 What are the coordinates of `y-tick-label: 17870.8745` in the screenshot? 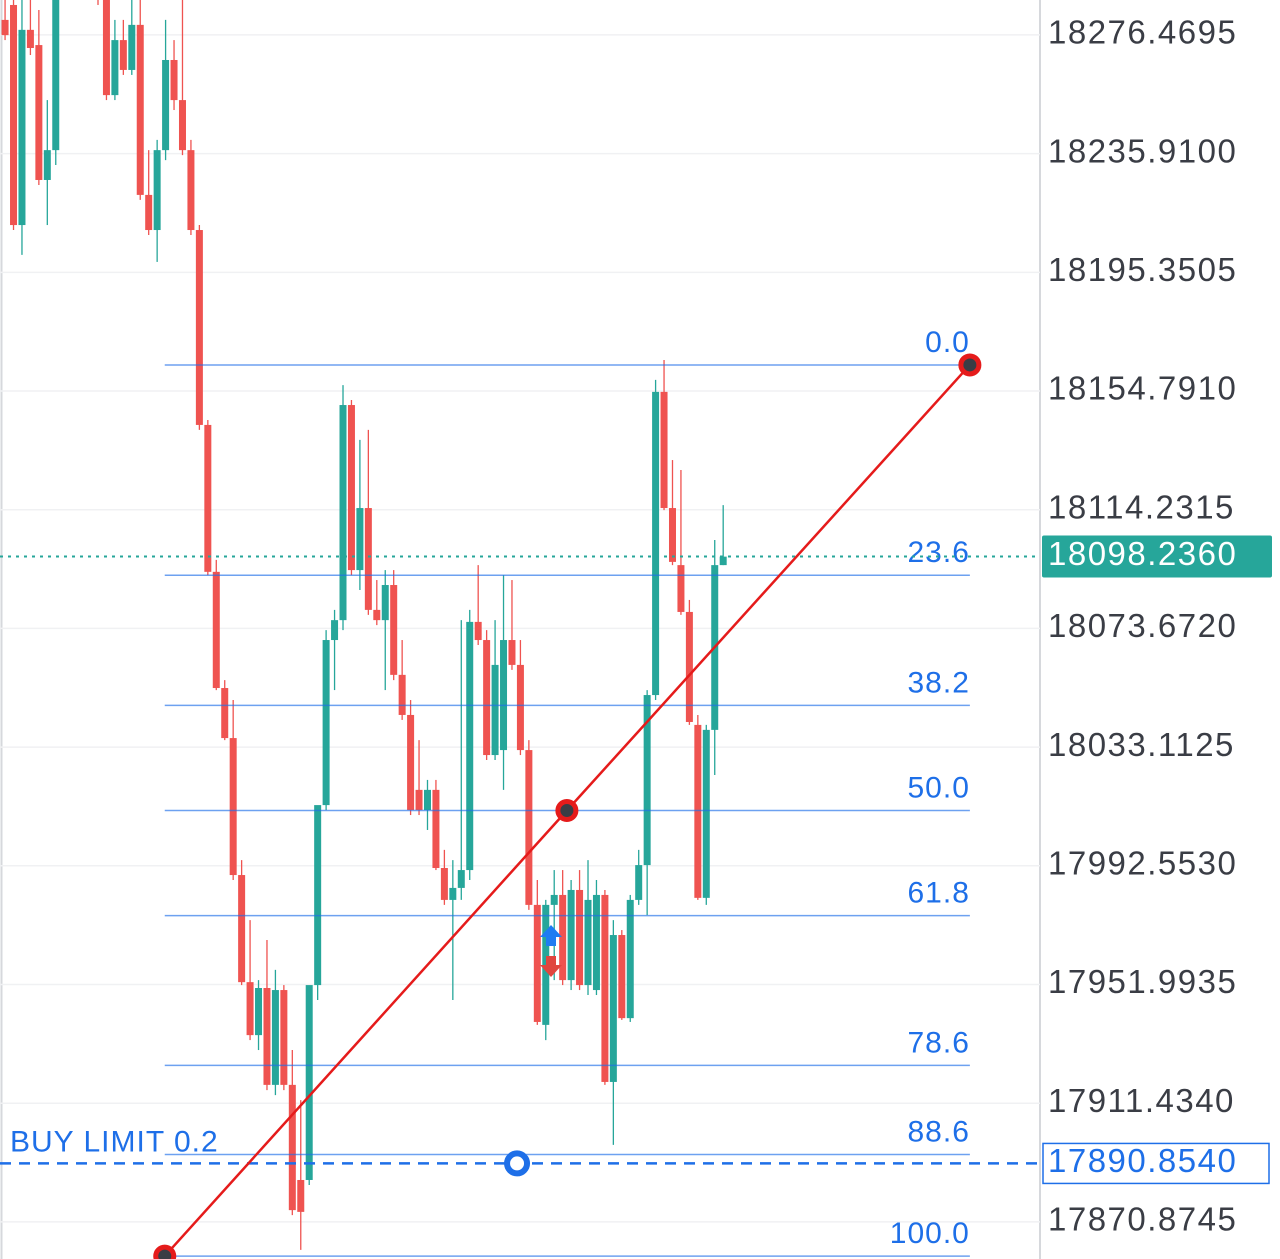 It's located at (1142, 1219).